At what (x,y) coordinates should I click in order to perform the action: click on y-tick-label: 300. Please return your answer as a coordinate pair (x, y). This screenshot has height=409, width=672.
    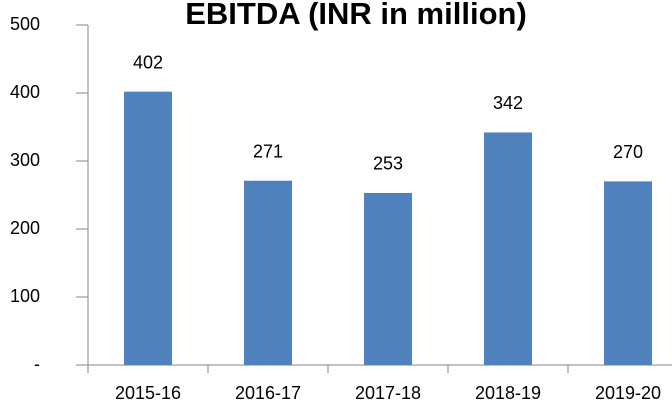
    Looking at the image, I should click on (25, 160).